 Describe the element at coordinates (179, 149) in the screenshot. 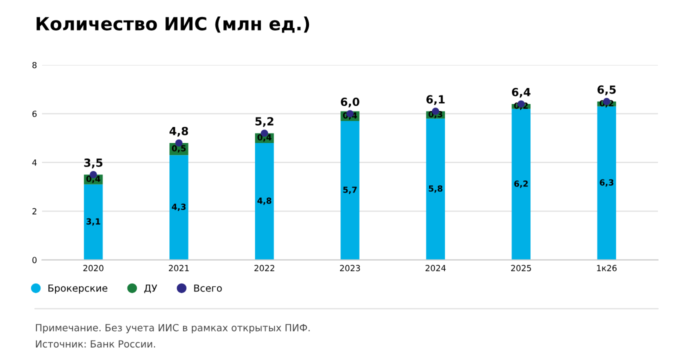

I see `data-label: 0,5` at that location.